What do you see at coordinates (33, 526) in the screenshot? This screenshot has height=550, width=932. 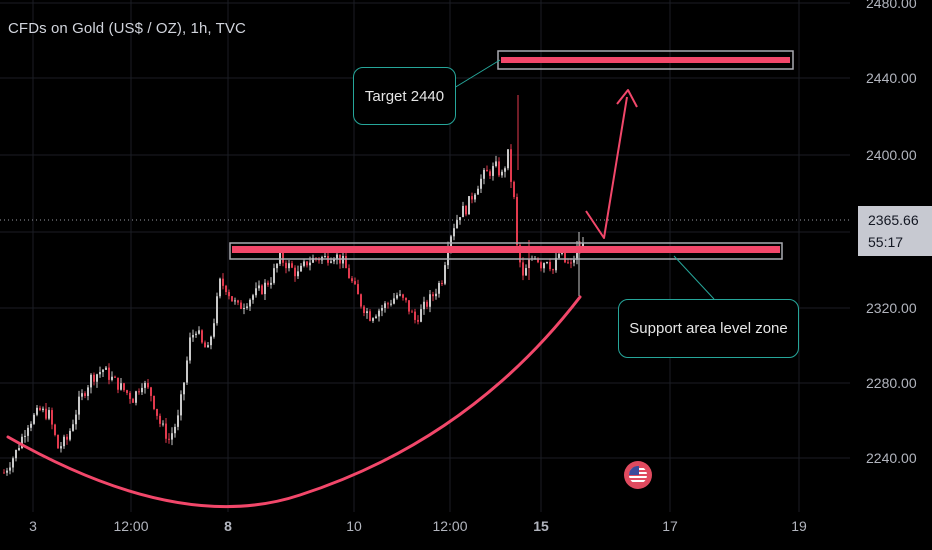 I see `x-tick-label: 3` at bounding box center [33, 526].